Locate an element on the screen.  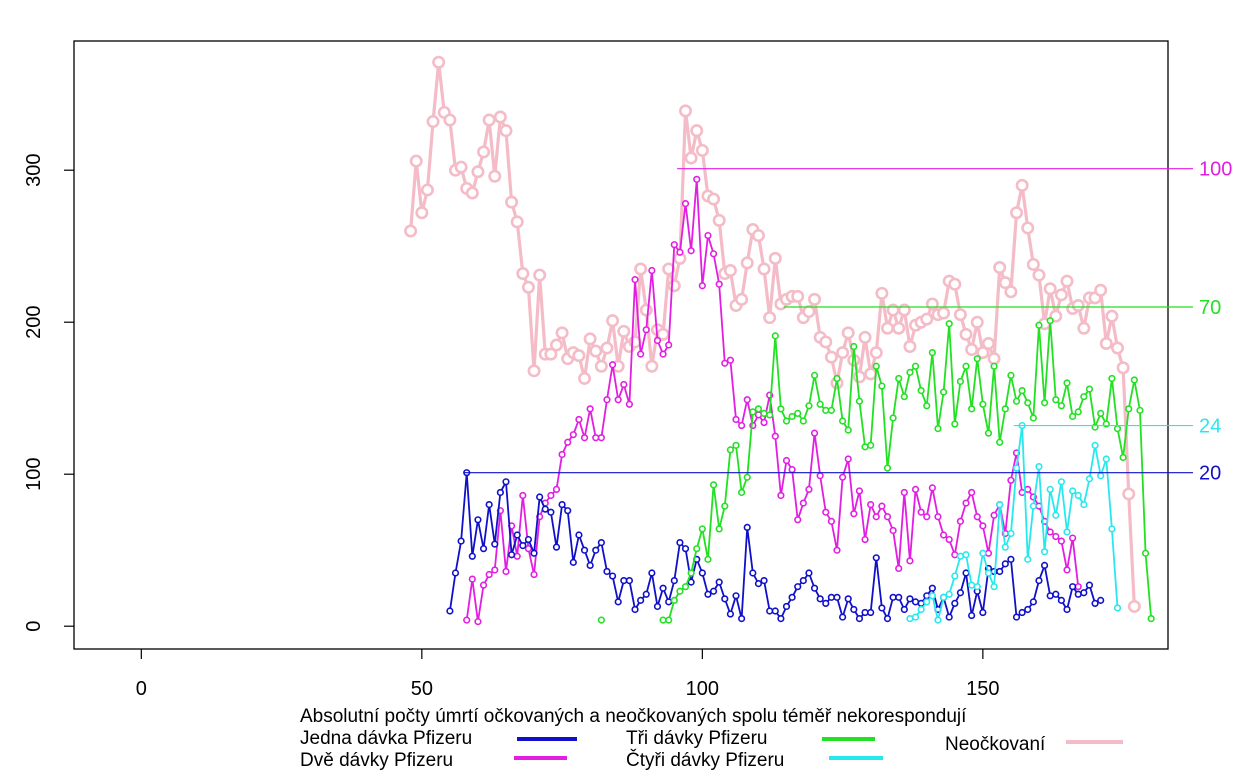
legend-label: Jedna dávka Pfizeru is located at coordinates (386, 738).